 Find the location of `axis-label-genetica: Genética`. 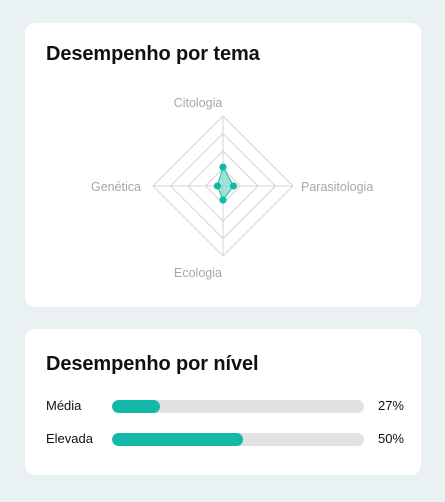

axis-label-genetica: Genética is located at coordinates (116, 187).